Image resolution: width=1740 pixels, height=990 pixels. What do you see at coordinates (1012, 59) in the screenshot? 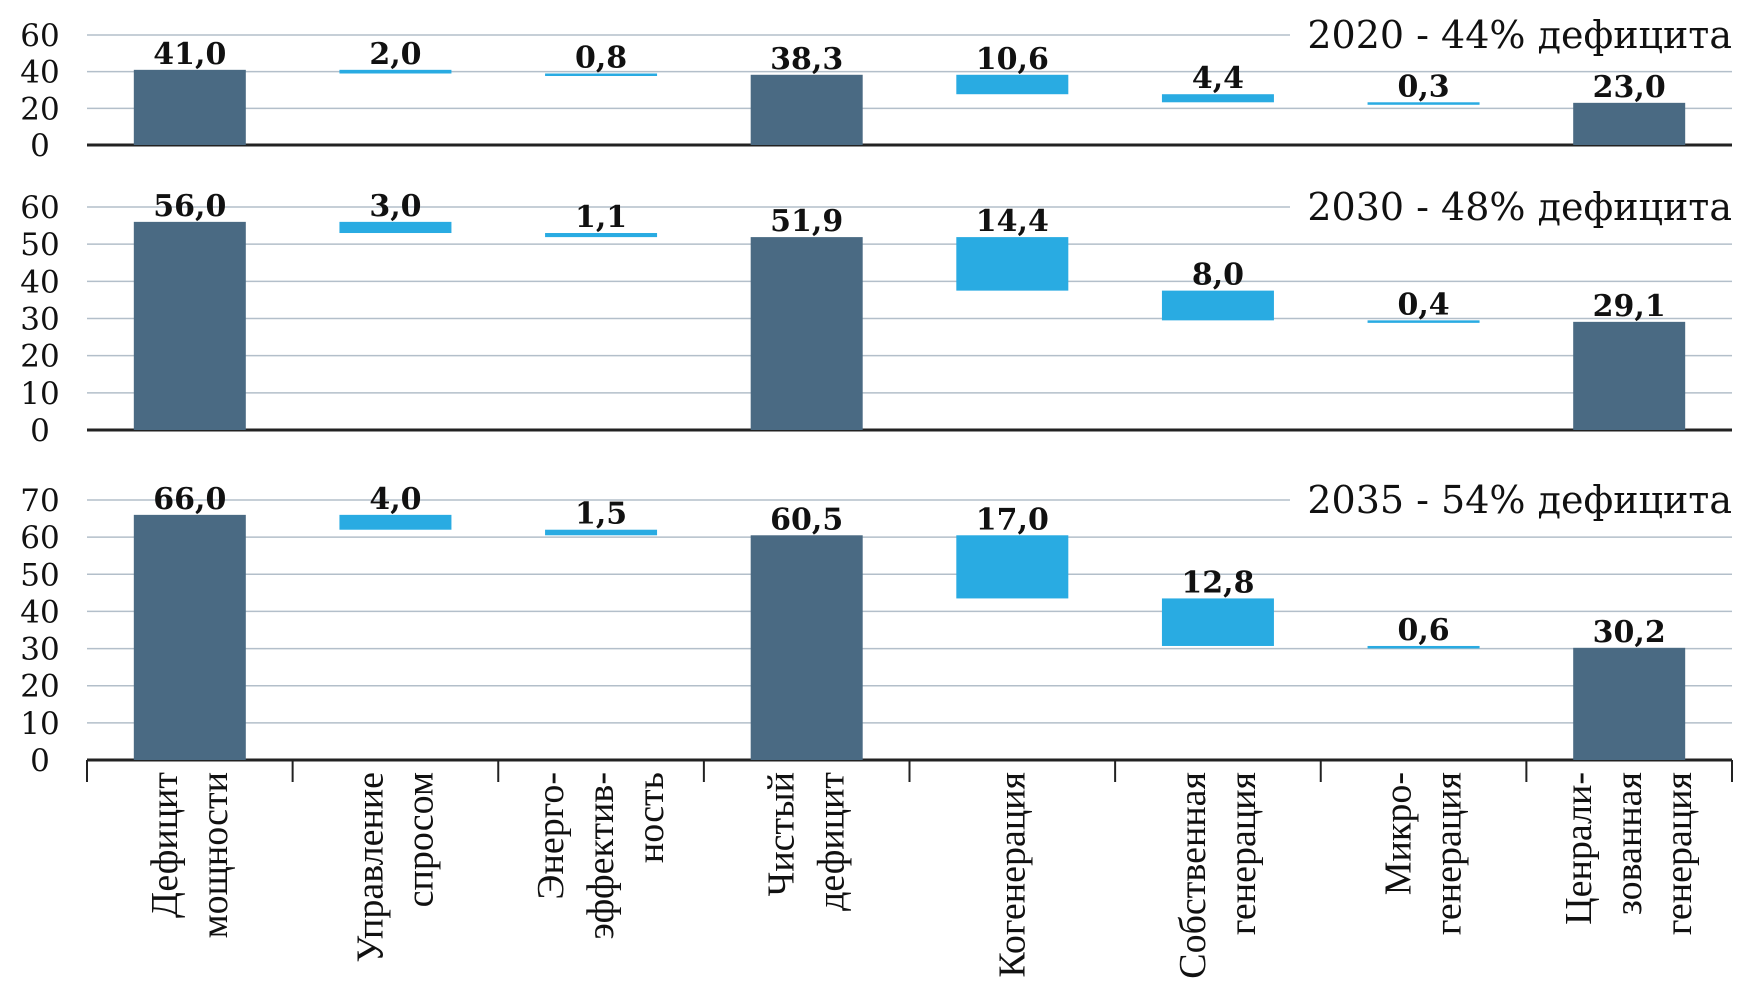
I see `data-label: 10,6` at bounding box center [1012, 59].